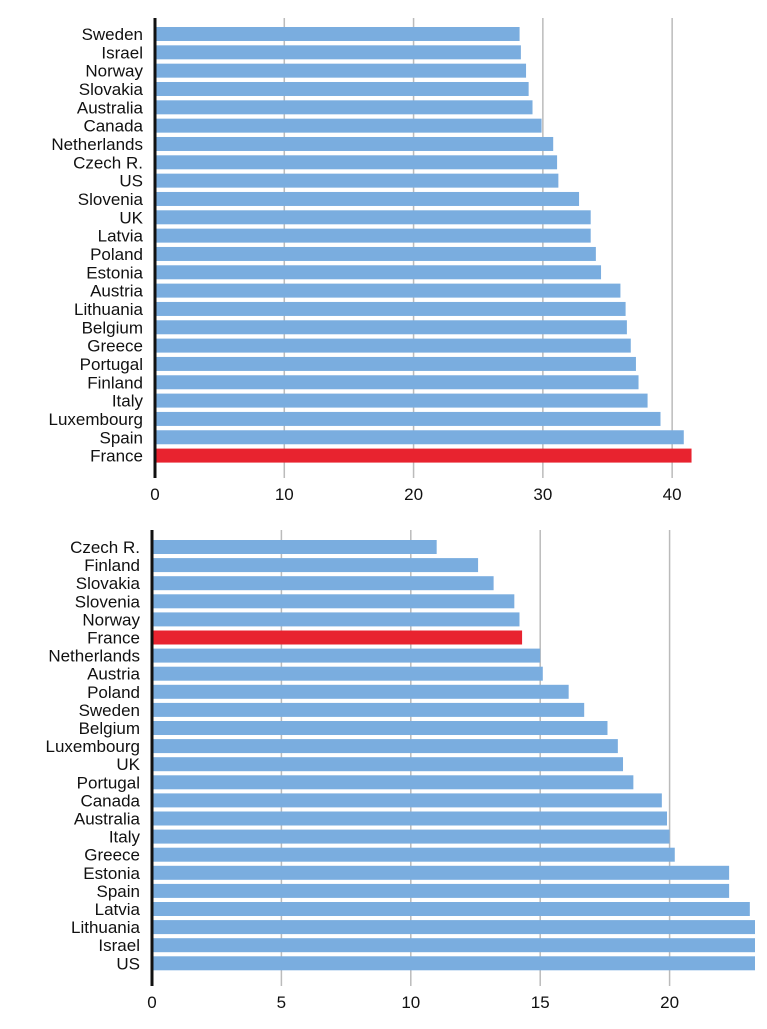 The width and height of the screenshot is (767, 1029). What do you see at coordinates (348, 125) in the screenshot?
I see `bar-canada` at bounding box center [348, 125].